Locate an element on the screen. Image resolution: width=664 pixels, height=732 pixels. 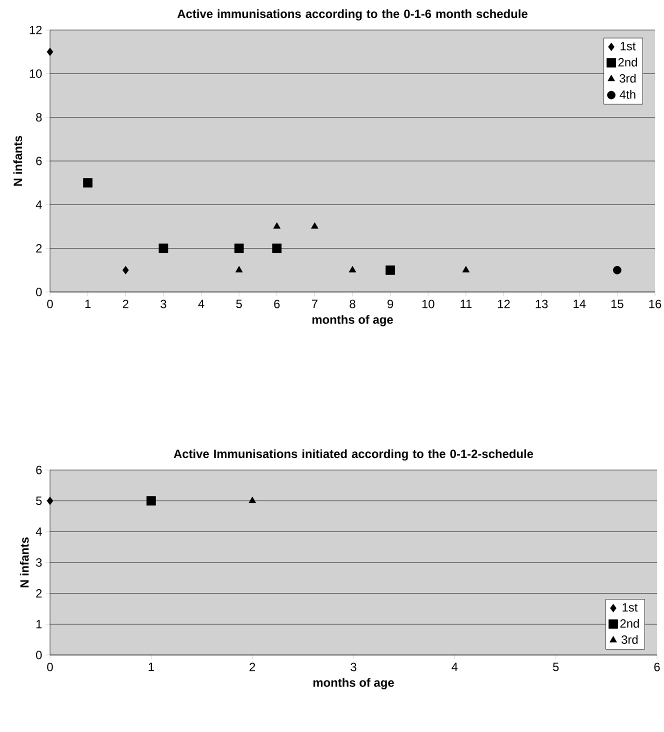
x-tick-label: 11 is located at coordinates (466, 304).